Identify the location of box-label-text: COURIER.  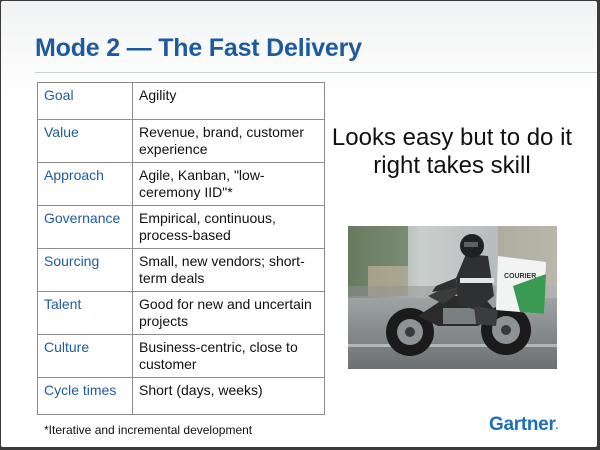
(520, 276).